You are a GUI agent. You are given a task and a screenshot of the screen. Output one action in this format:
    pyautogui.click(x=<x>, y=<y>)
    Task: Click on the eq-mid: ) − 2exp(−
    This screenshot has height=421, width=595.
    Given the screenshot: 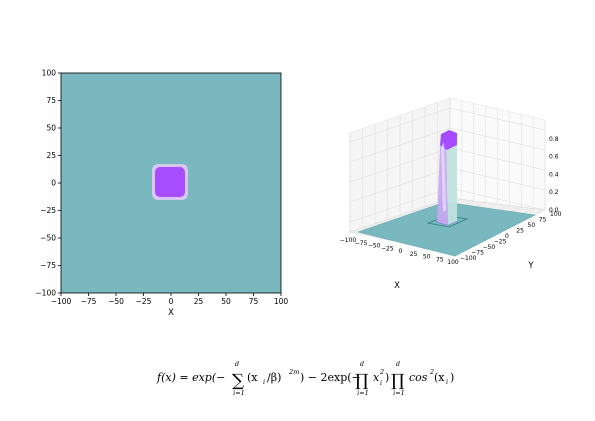 What is the action you would take?
    pyautogui.click(x=330, y=377)
    